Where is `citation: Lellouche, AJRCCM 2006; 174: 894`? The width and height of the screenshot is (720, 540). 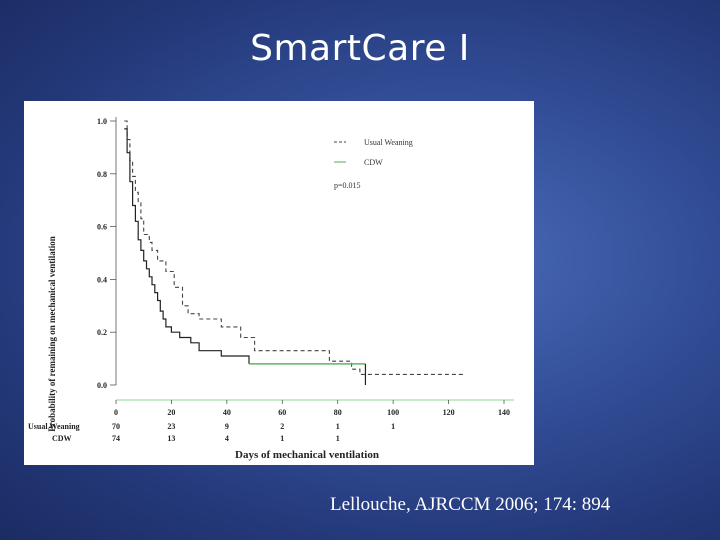
citation: Lellouche, AJRCCM 2006; 174: 894 is located at coordinates (470, 504).